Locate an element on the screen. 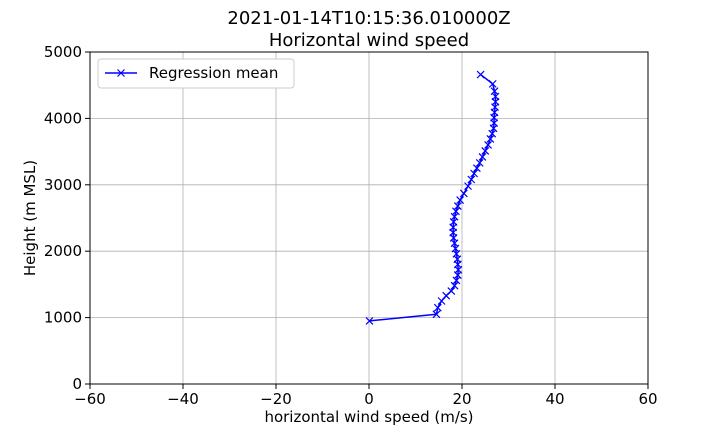 This screenshot has width=720, height=432. y-tick-label-3: 3000 is located at coordinates (63, 185).